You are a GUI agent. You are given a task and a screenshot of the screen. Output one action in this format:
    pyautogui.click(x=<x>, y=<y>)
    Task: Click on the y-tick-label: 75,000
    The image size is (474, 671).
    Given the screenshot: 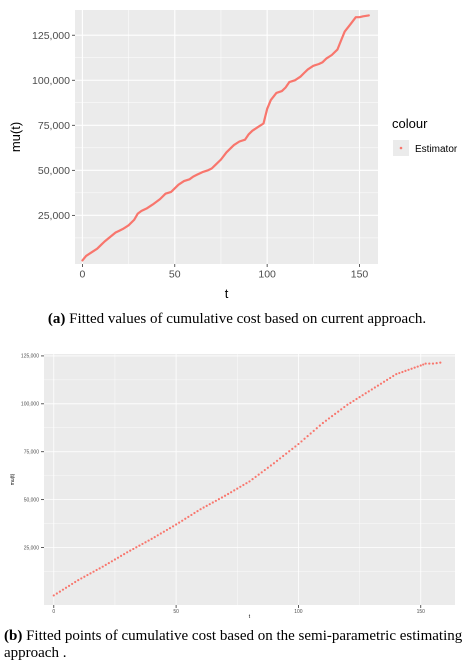 What is the action you would take?
    pyautogui.click(x=32, y=452)
    